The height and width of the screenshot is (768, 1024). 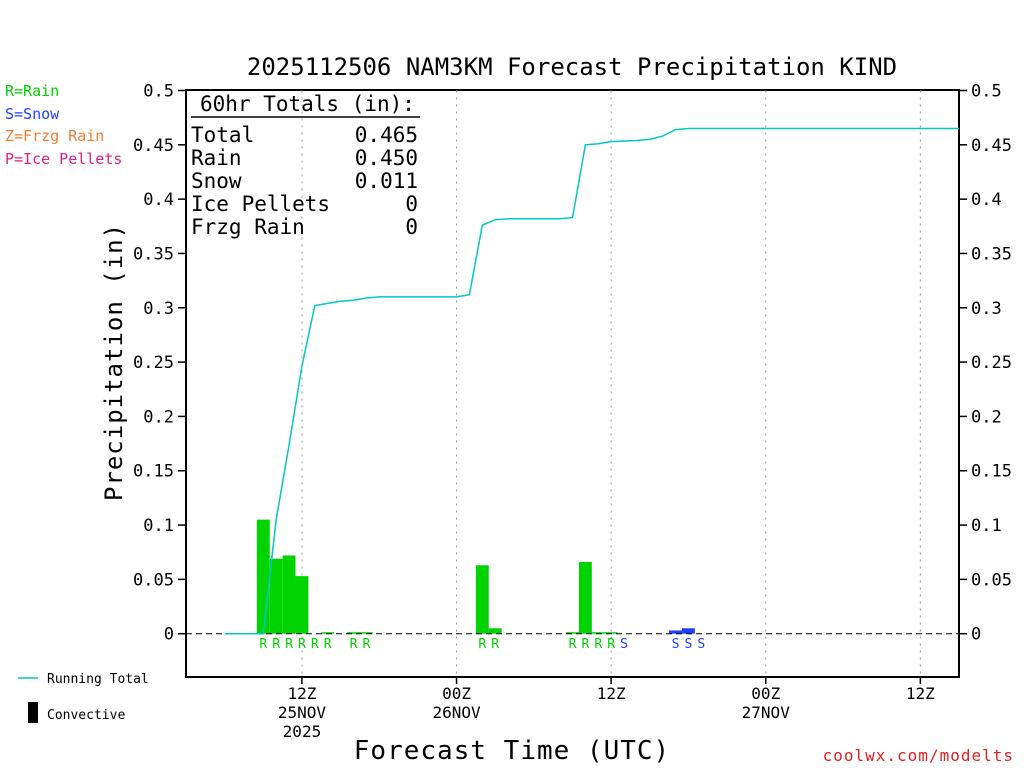 I want to click on y-axis-label: Precipitation (in), so click(x=114, y=362).